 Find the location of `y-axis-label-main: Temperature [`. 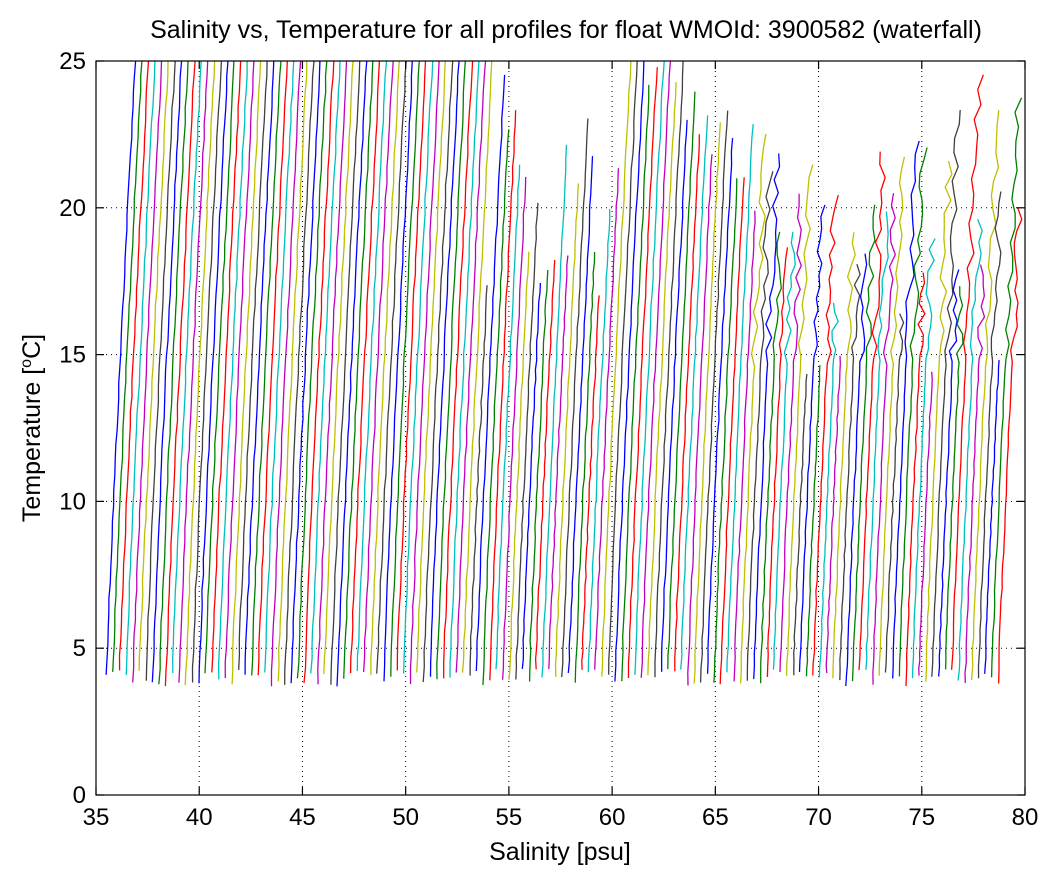

y-axis-label-main: Temperature [ is located at coordinates (32, 445).